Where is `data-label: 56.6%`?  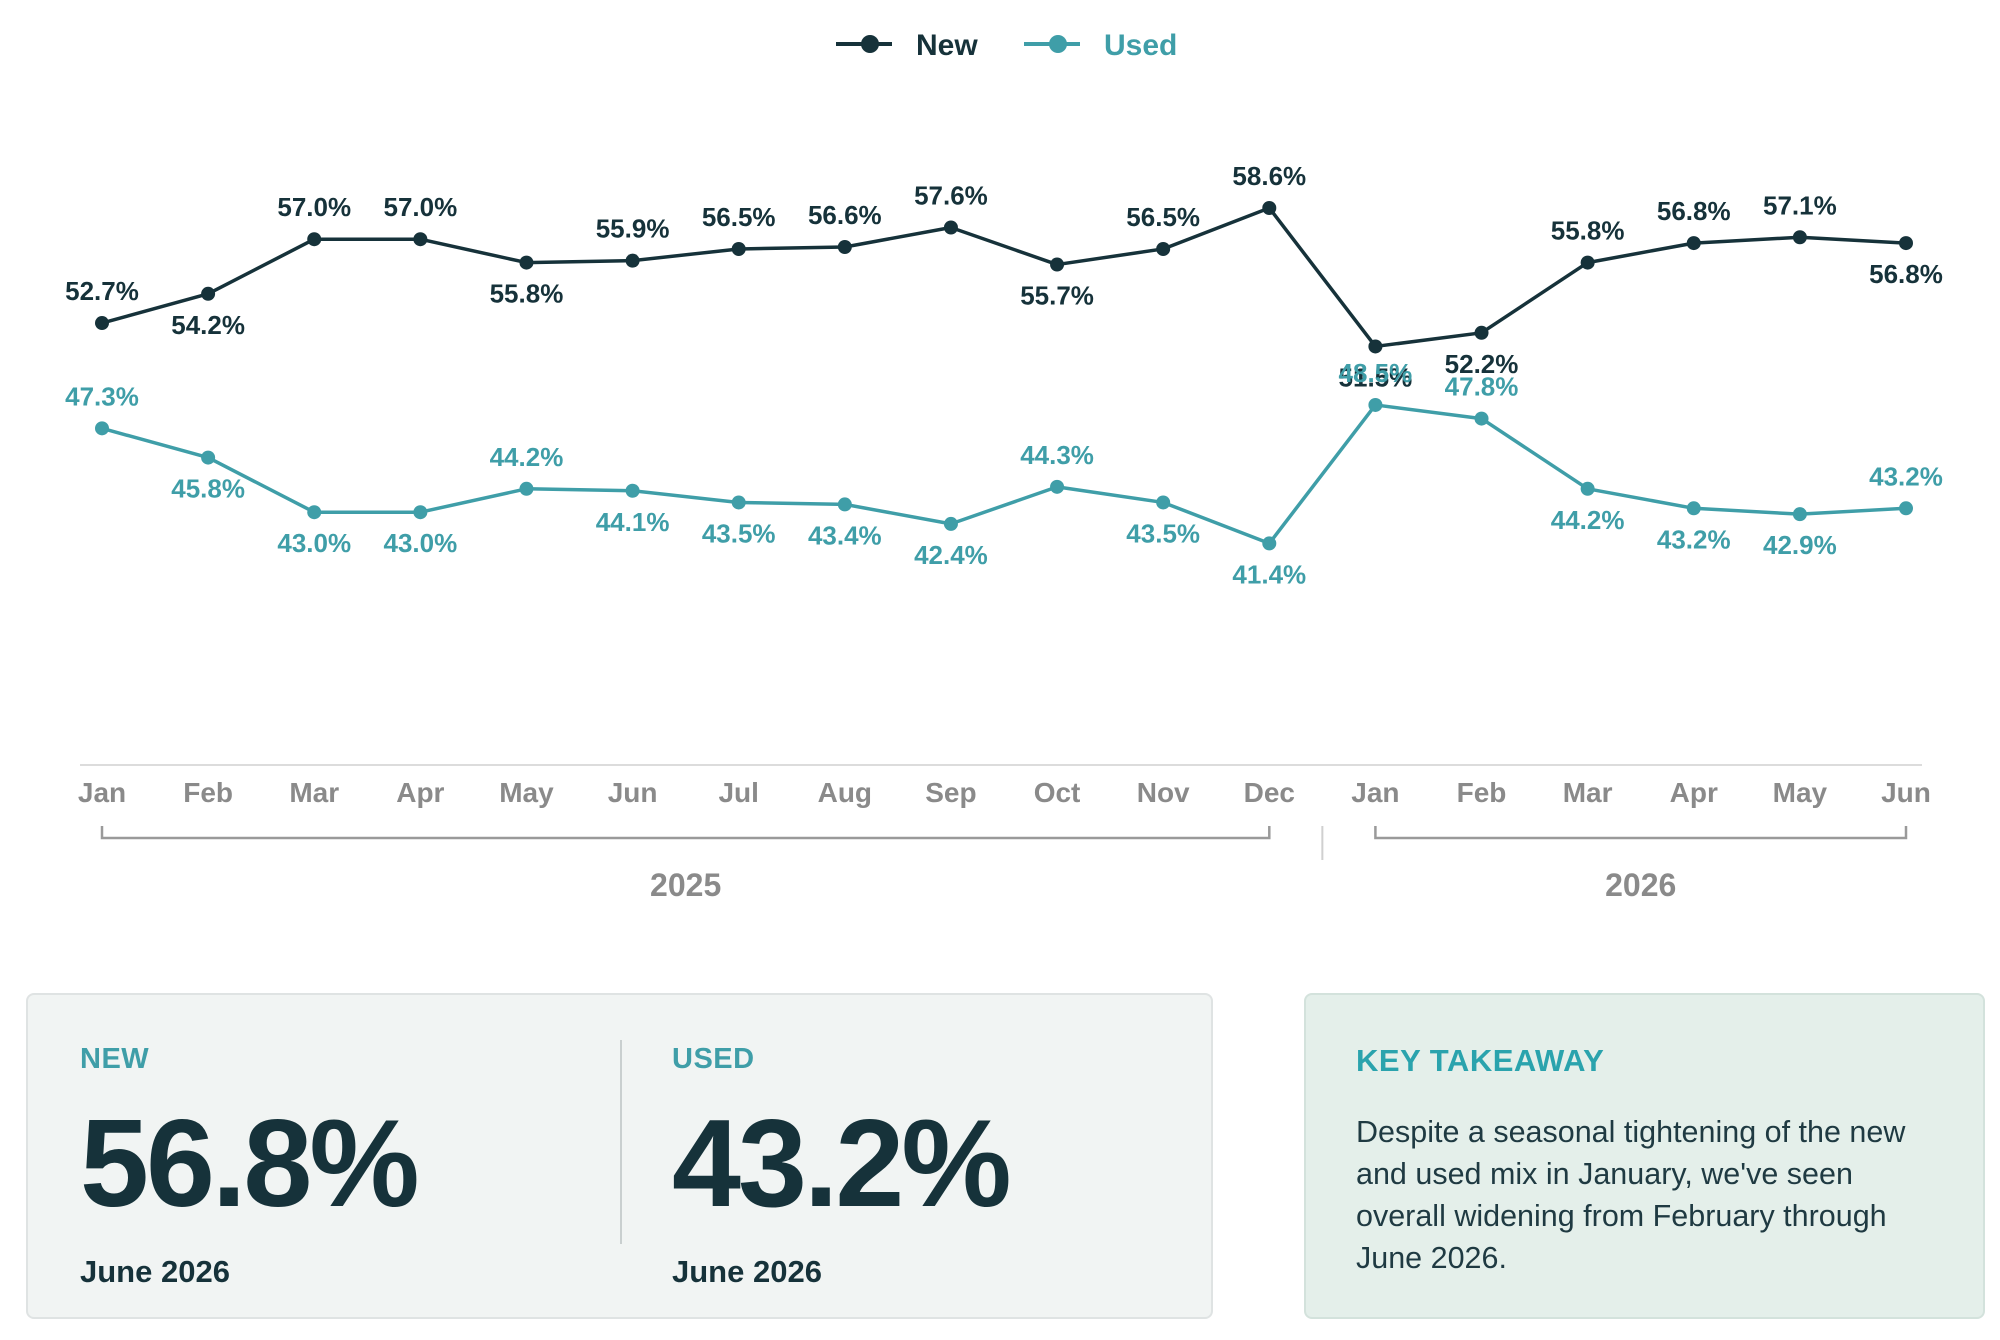
data-label: 56.6% is located at coordinates (845, 215).